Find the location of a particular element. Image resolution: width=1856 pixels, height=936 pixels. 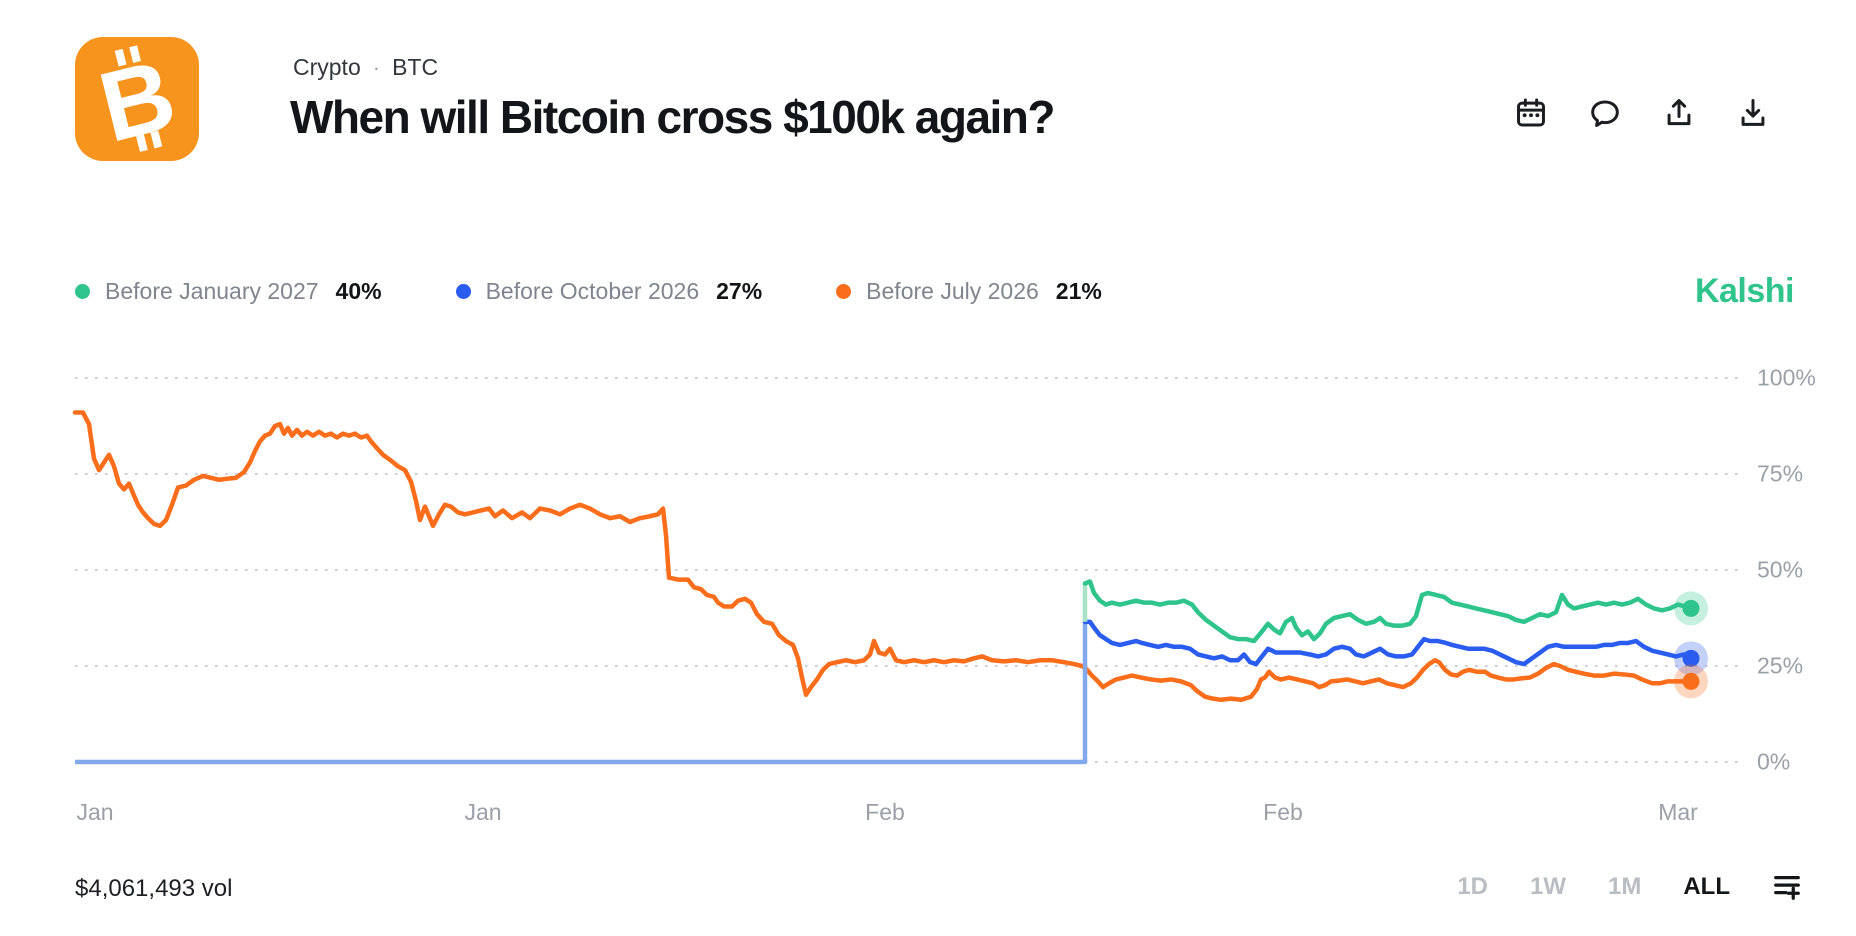

legend-dot-green is located at coordinates (82, 291).